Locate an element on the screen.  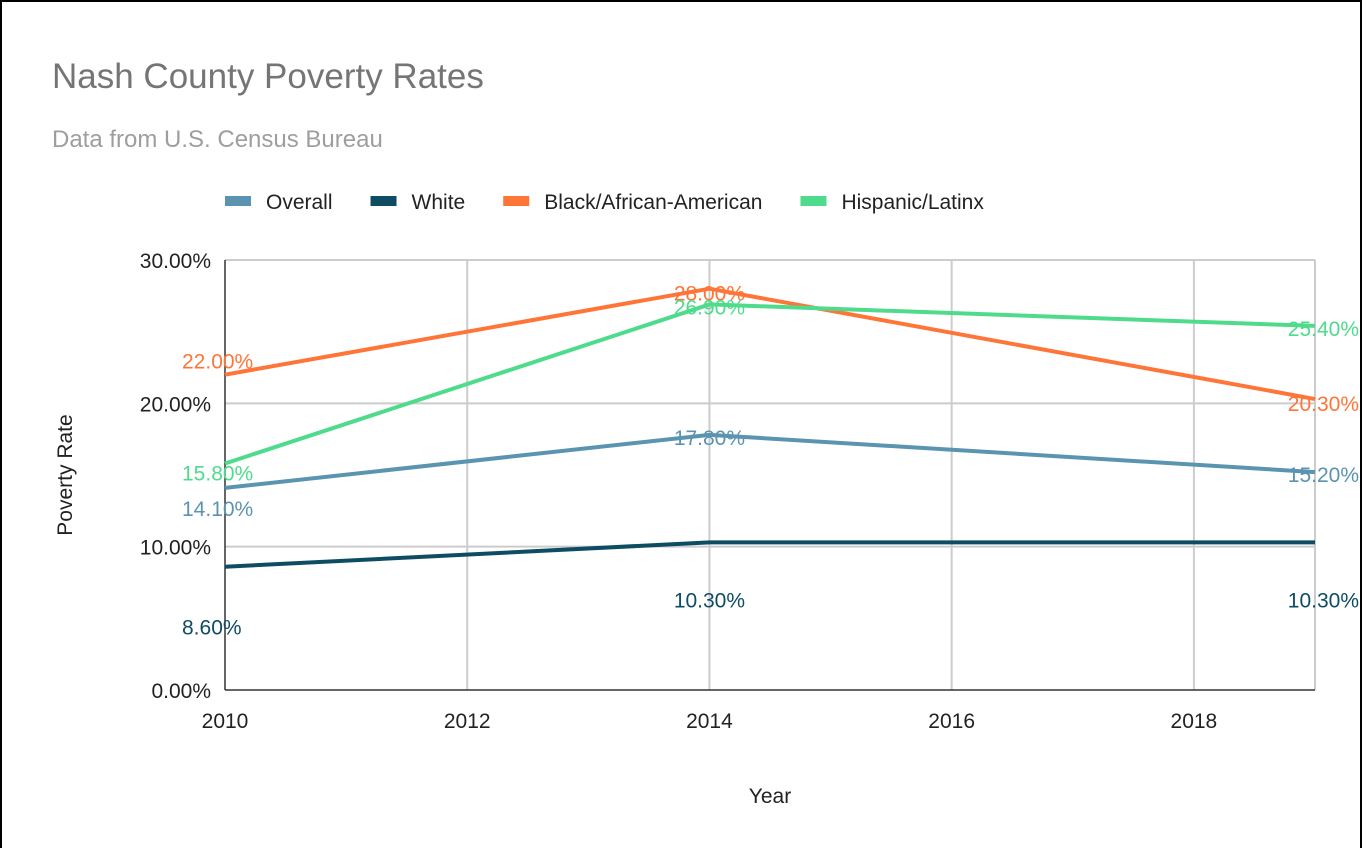
y-tick-label: 0.00% is located at coordinates (181, 691).